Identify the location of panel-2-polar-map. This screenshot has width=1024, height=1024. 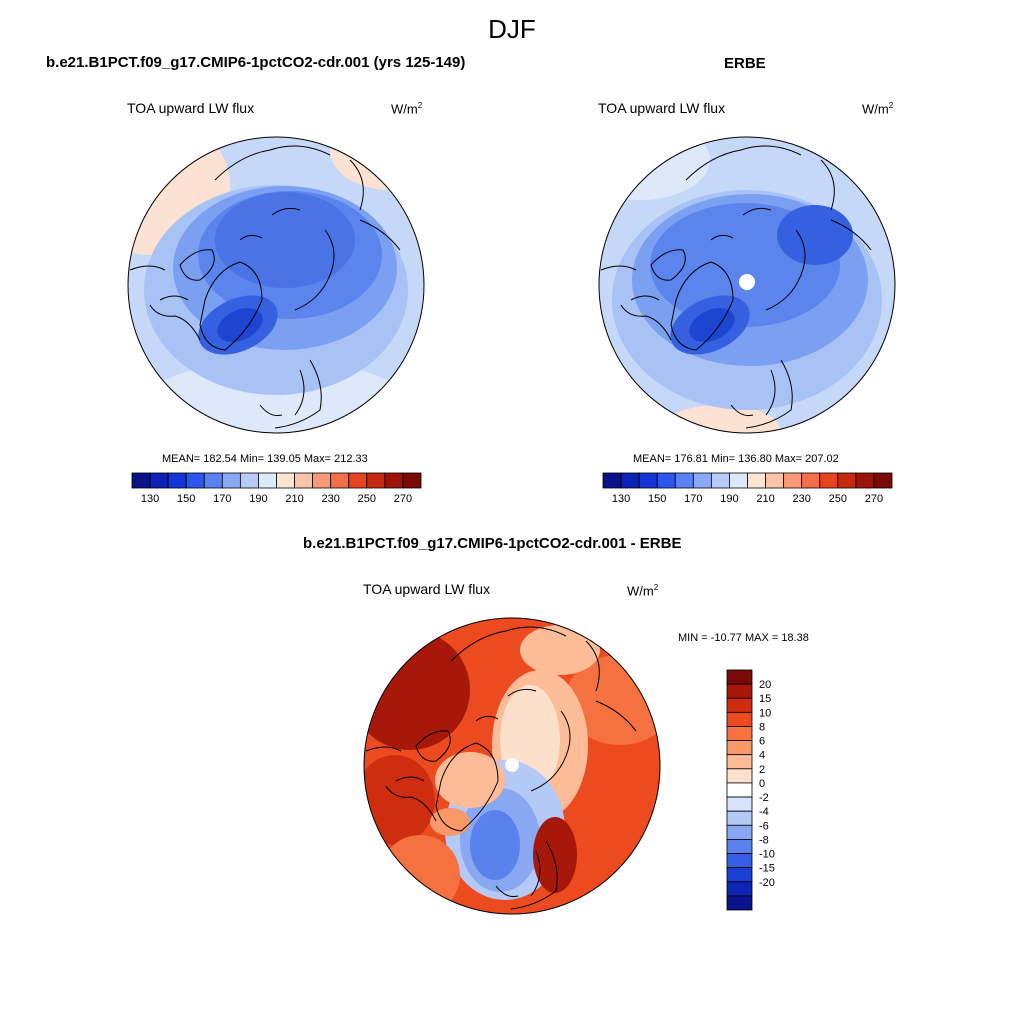
(747, 285).